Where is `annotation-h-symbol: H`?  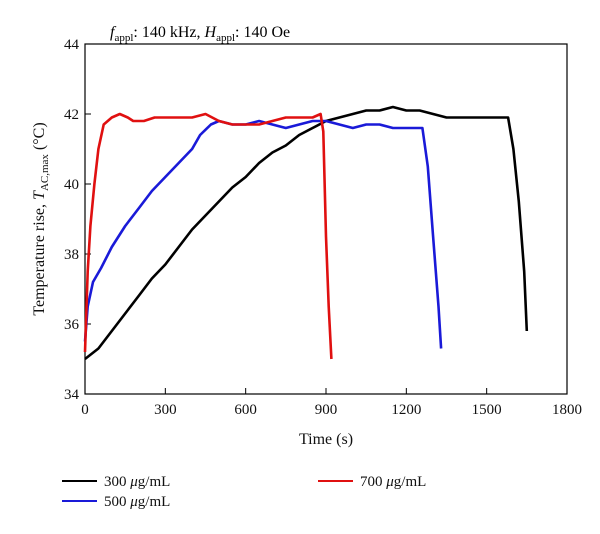 annotation-h-symbol: H is located at coordinates (211, 32).